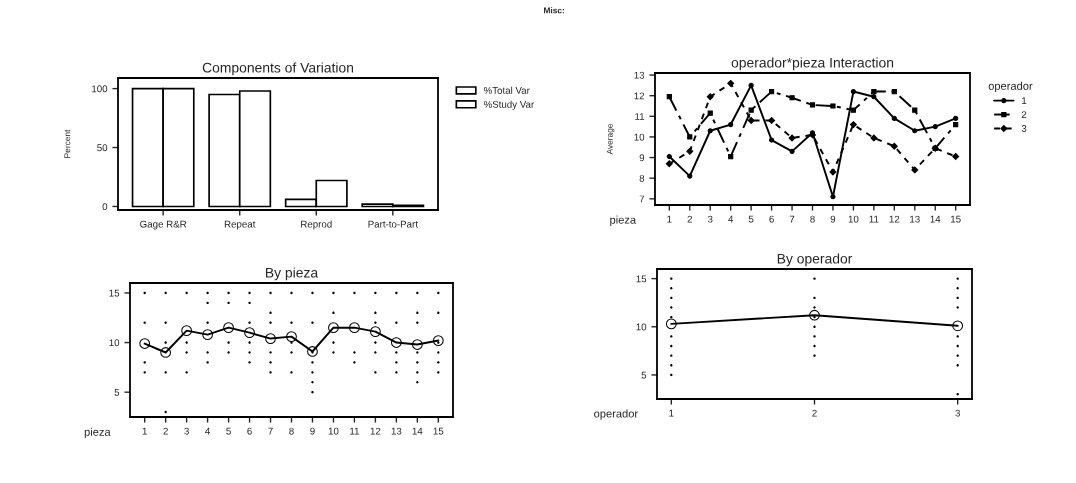 The width and height of the screenshot is (1076, 483). What do you see at coordinates (616, 414) in the screenshot?
I see `x-axis-title: operador` at bounding box center [616, 414].